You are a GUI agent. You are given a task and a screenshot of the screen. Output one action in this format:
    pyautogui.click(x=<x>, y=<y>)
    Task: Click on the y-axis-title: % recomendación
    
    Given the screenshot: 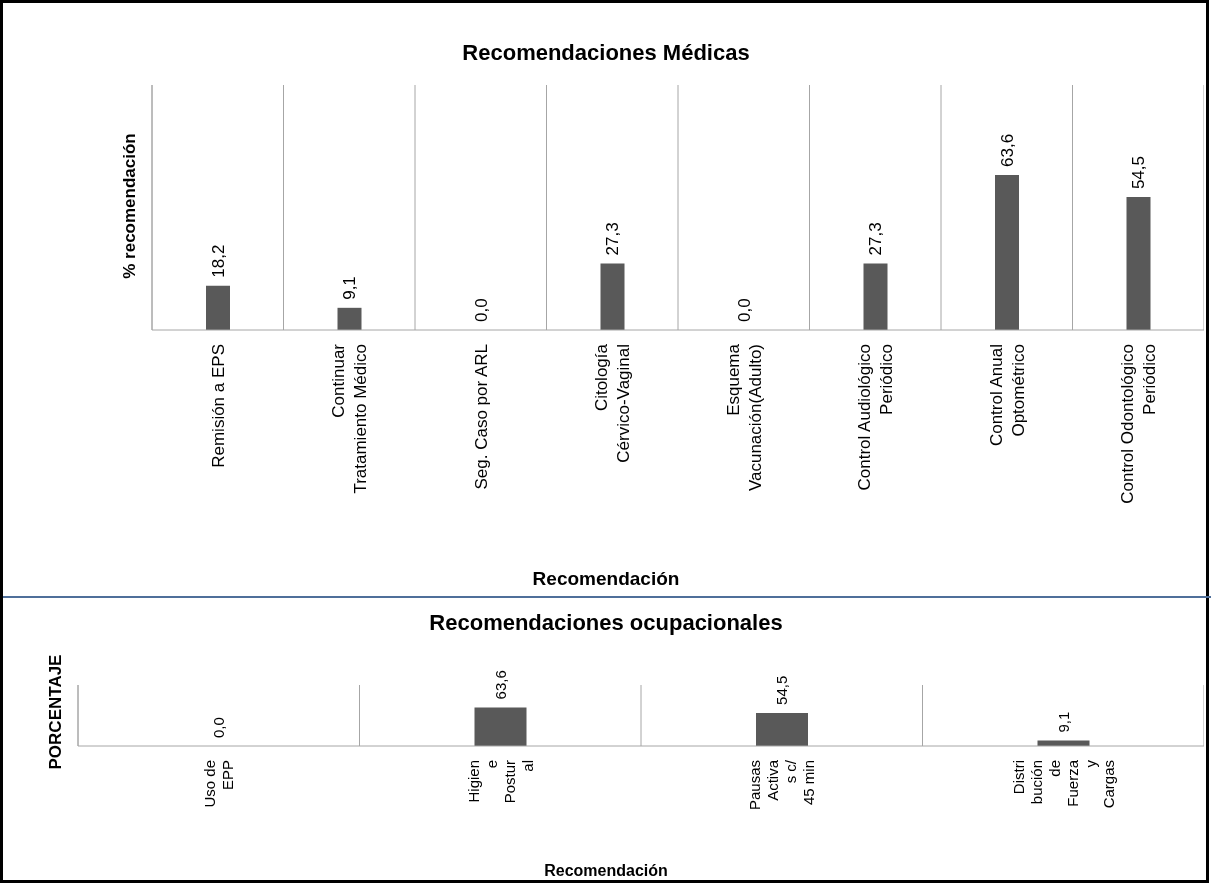 What is the action you would take?
    pyautogui.click(x=130, y=206)
    